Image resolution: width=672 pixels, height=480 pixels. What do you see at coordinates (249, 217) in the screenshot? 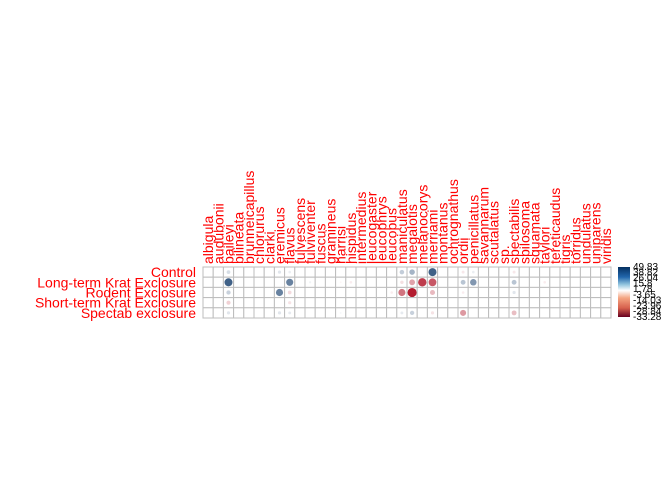
I see `column-label: brunneicapillus` at bounding box center [249, 217].